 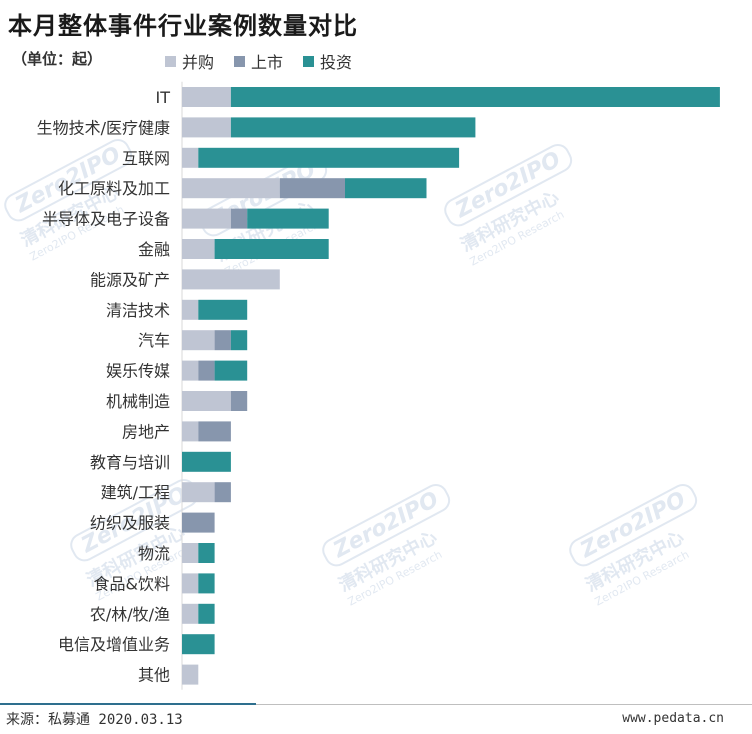 I want to click on category-label: 机械制造, so click(x=138, y=401).